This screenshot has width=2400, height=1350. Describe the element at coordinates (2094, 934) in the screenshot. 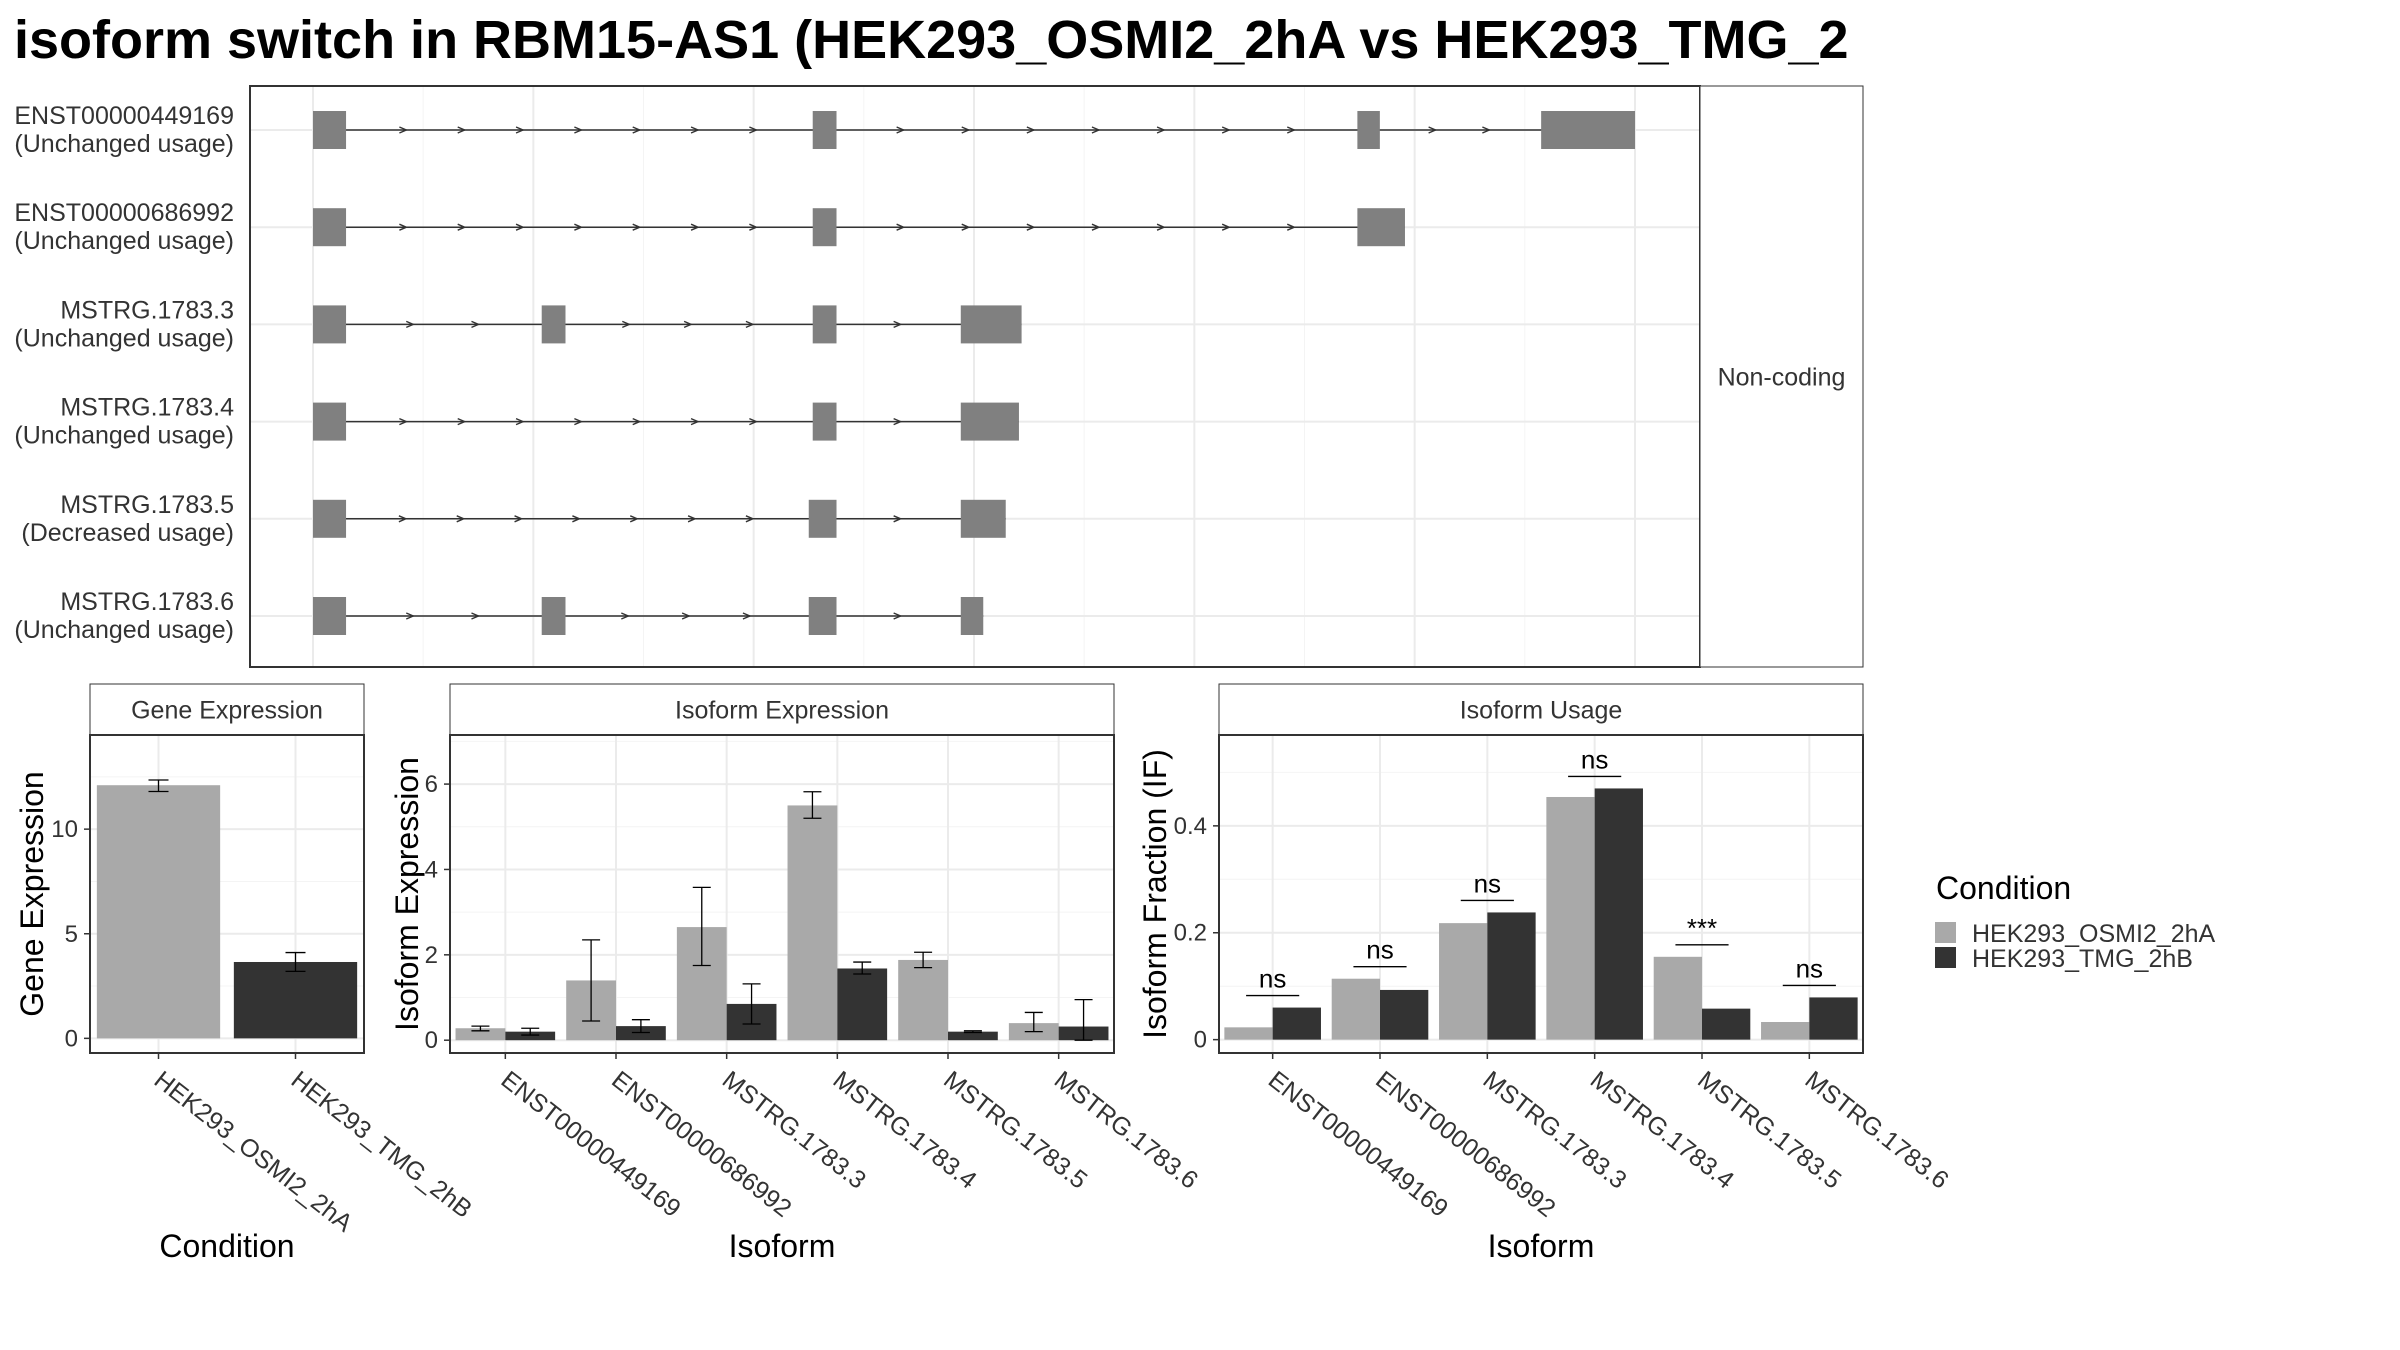

I see `legend-label-cond-a: HEK293_OSMI2_2hA` at that location.